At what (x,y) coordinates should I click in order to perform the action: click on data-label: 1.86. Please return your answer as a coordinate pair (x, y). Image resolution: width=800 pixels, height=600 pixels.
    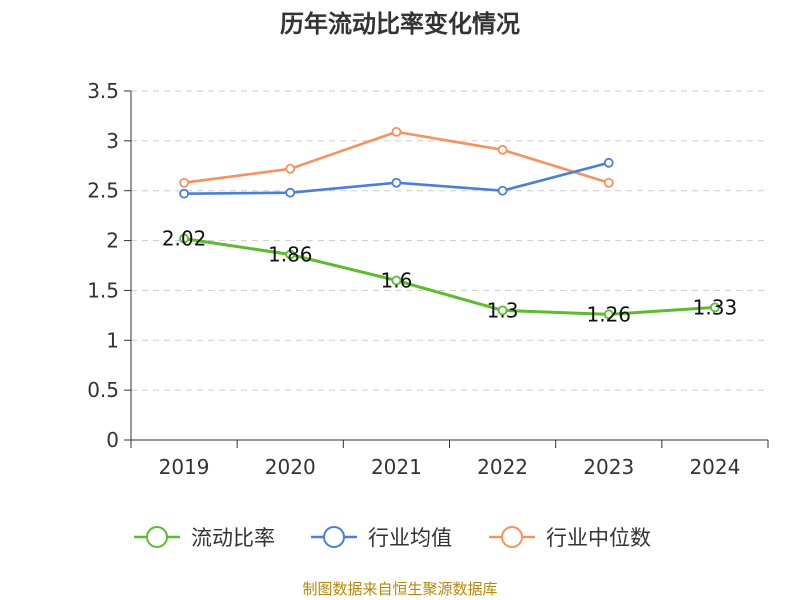
    Looking at the image, I should click on (290, 255).